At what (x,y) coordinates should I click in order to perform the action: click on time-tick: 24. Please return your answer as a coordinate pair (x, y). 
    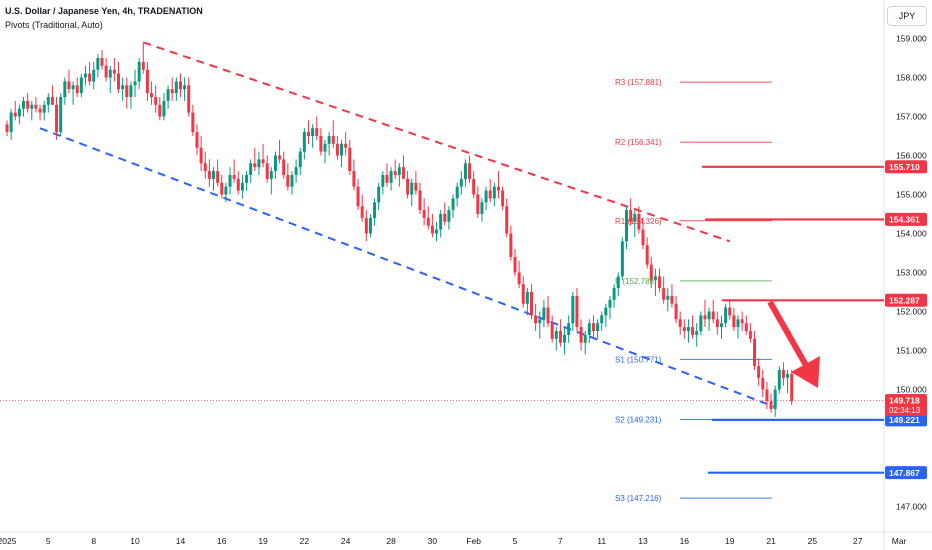
    Looking at the image, I should click on (346, 541).